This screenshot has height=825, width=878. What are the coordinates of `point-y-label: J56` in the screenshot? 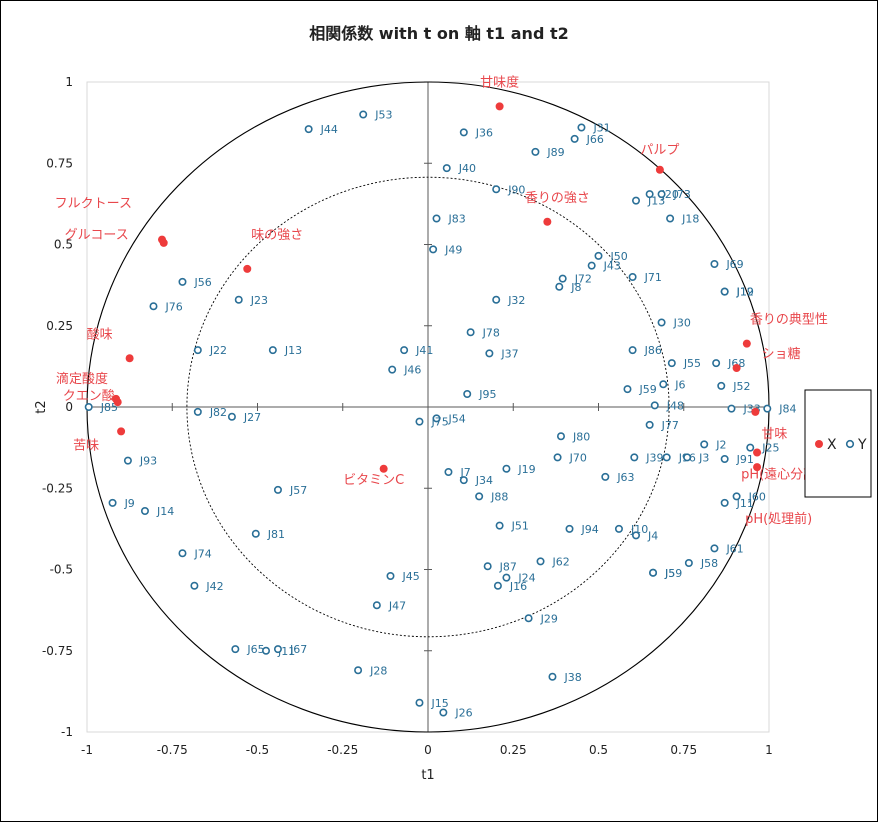 It's located at (202, 282).